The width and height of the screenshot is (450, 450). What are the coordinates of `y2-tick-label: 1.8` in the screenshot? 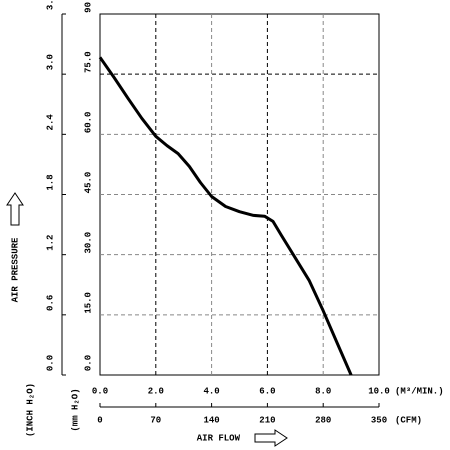 It's located at (50, 182).